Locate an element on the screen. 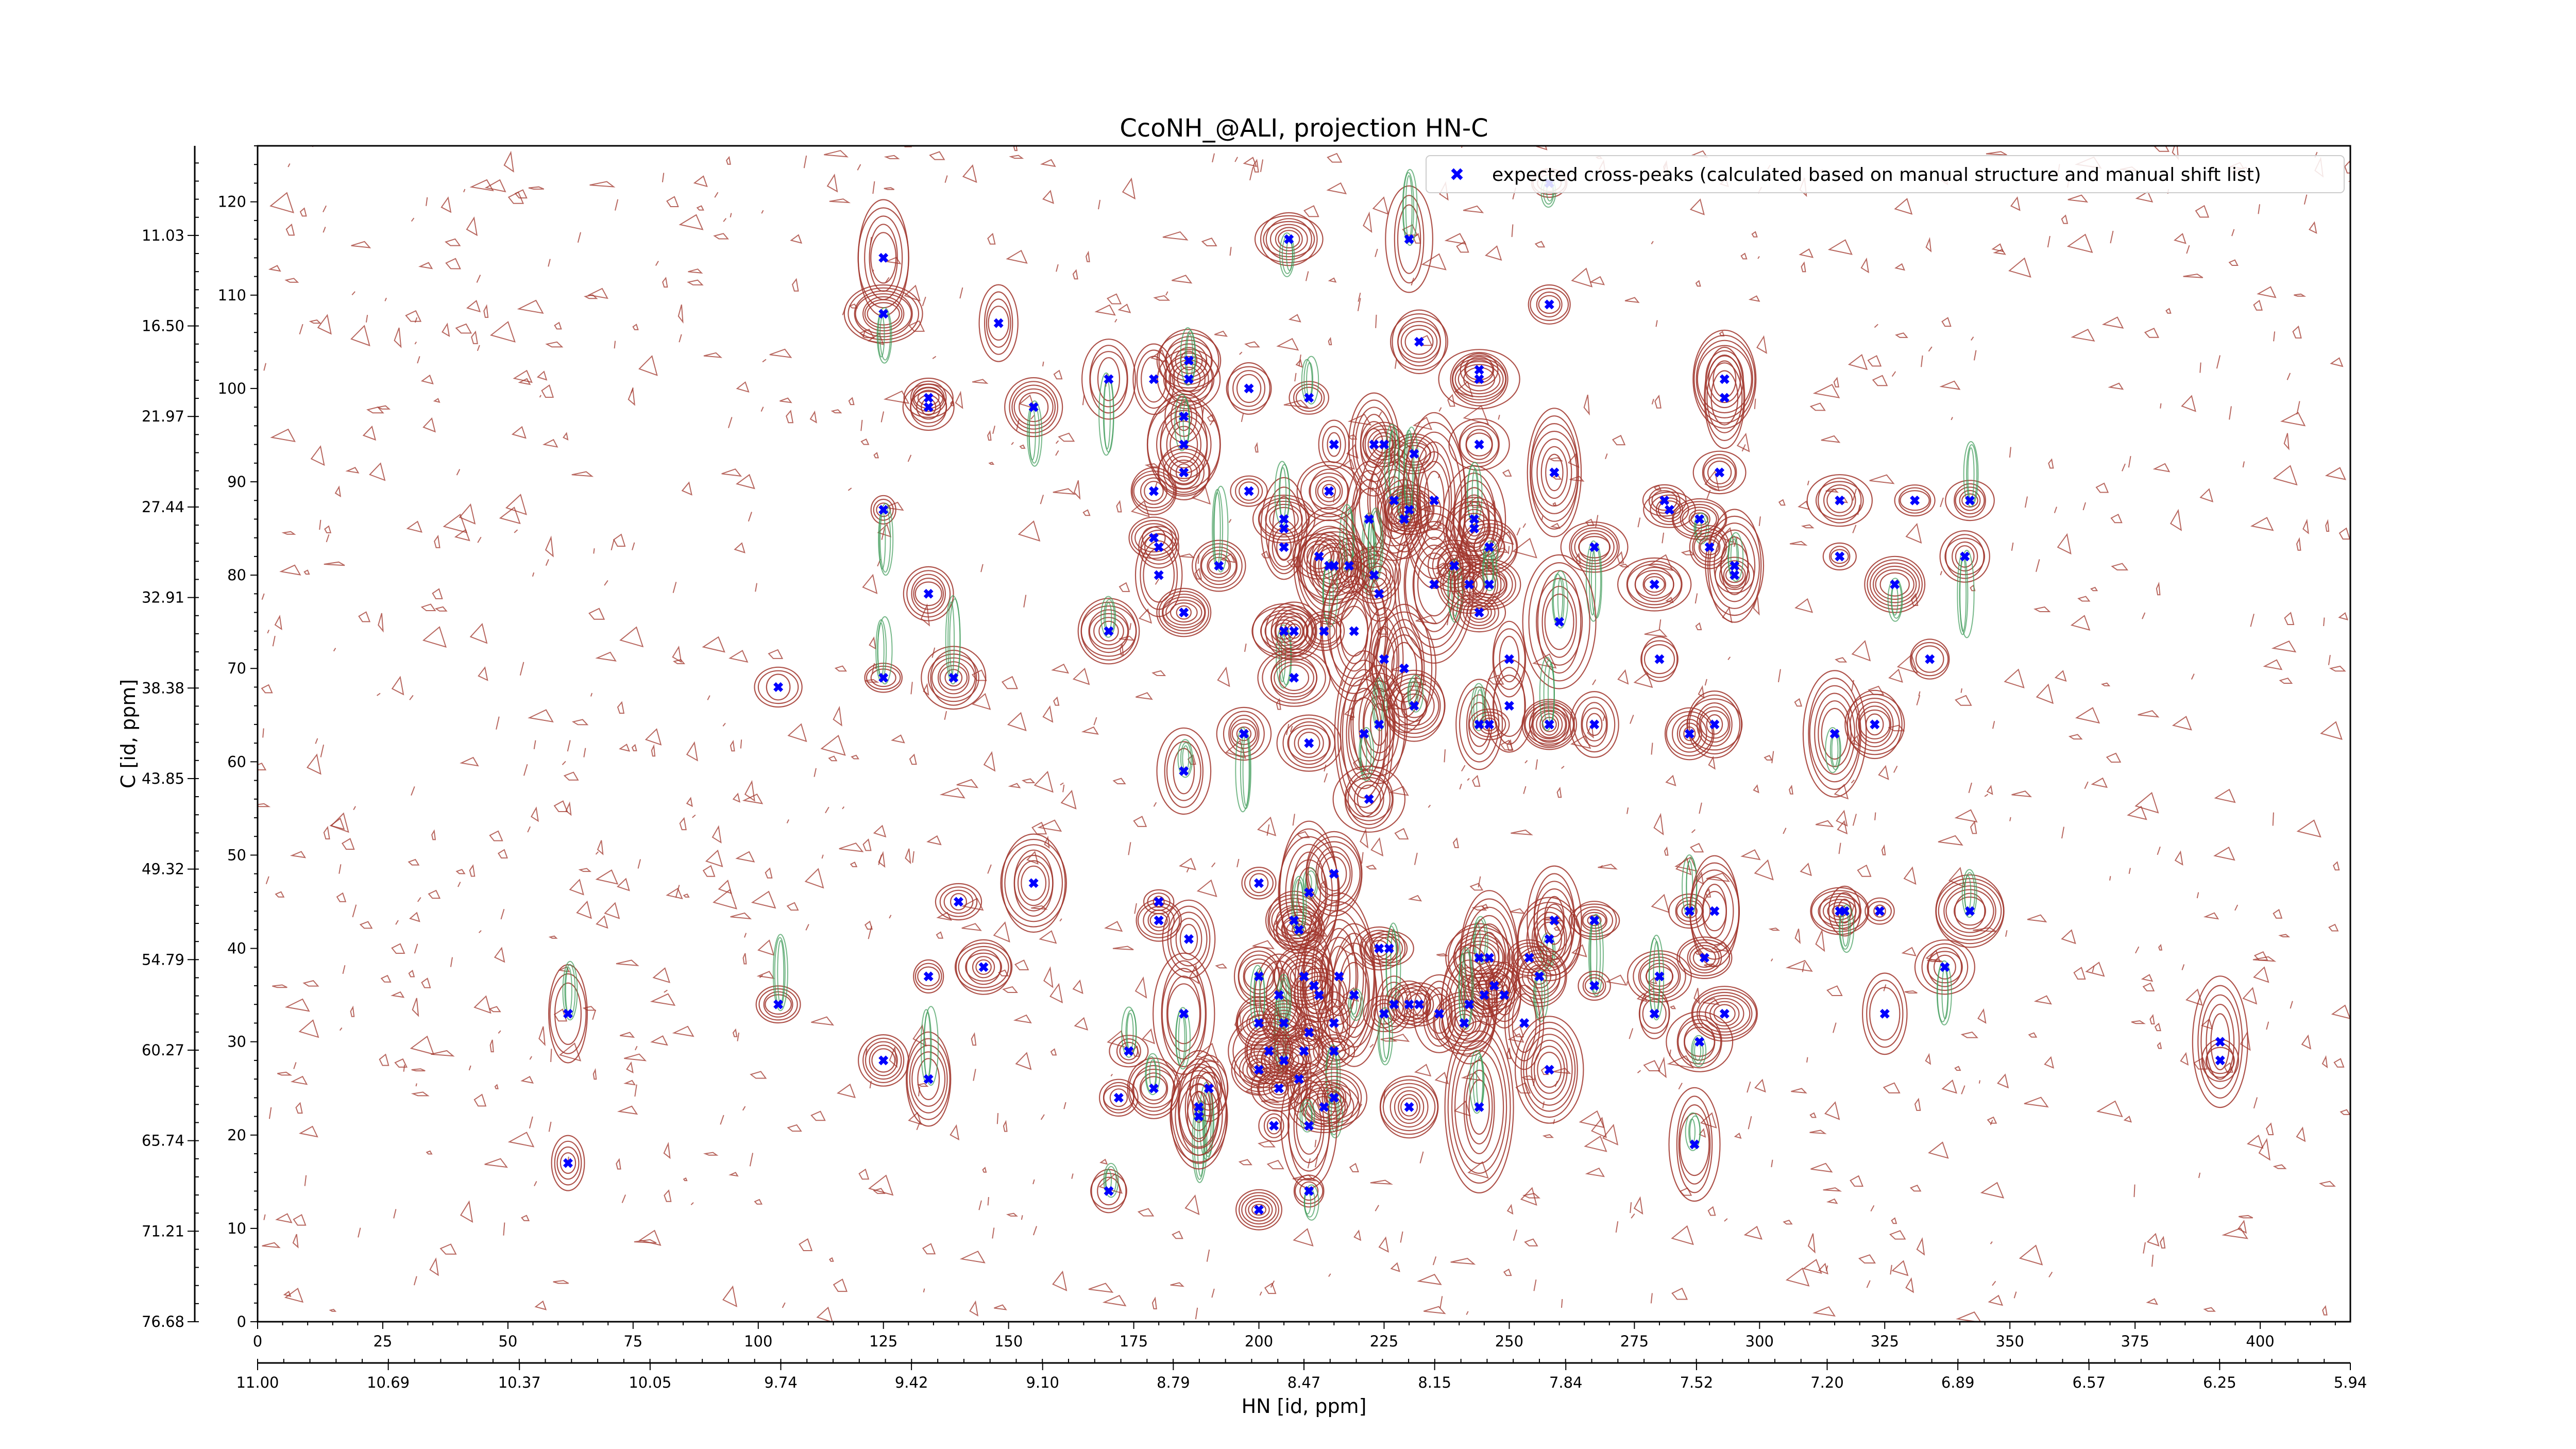 This screenshot has width=2576, height=1449. x2-tick-label: 6.25 is located at coordinates (2219, 1382).